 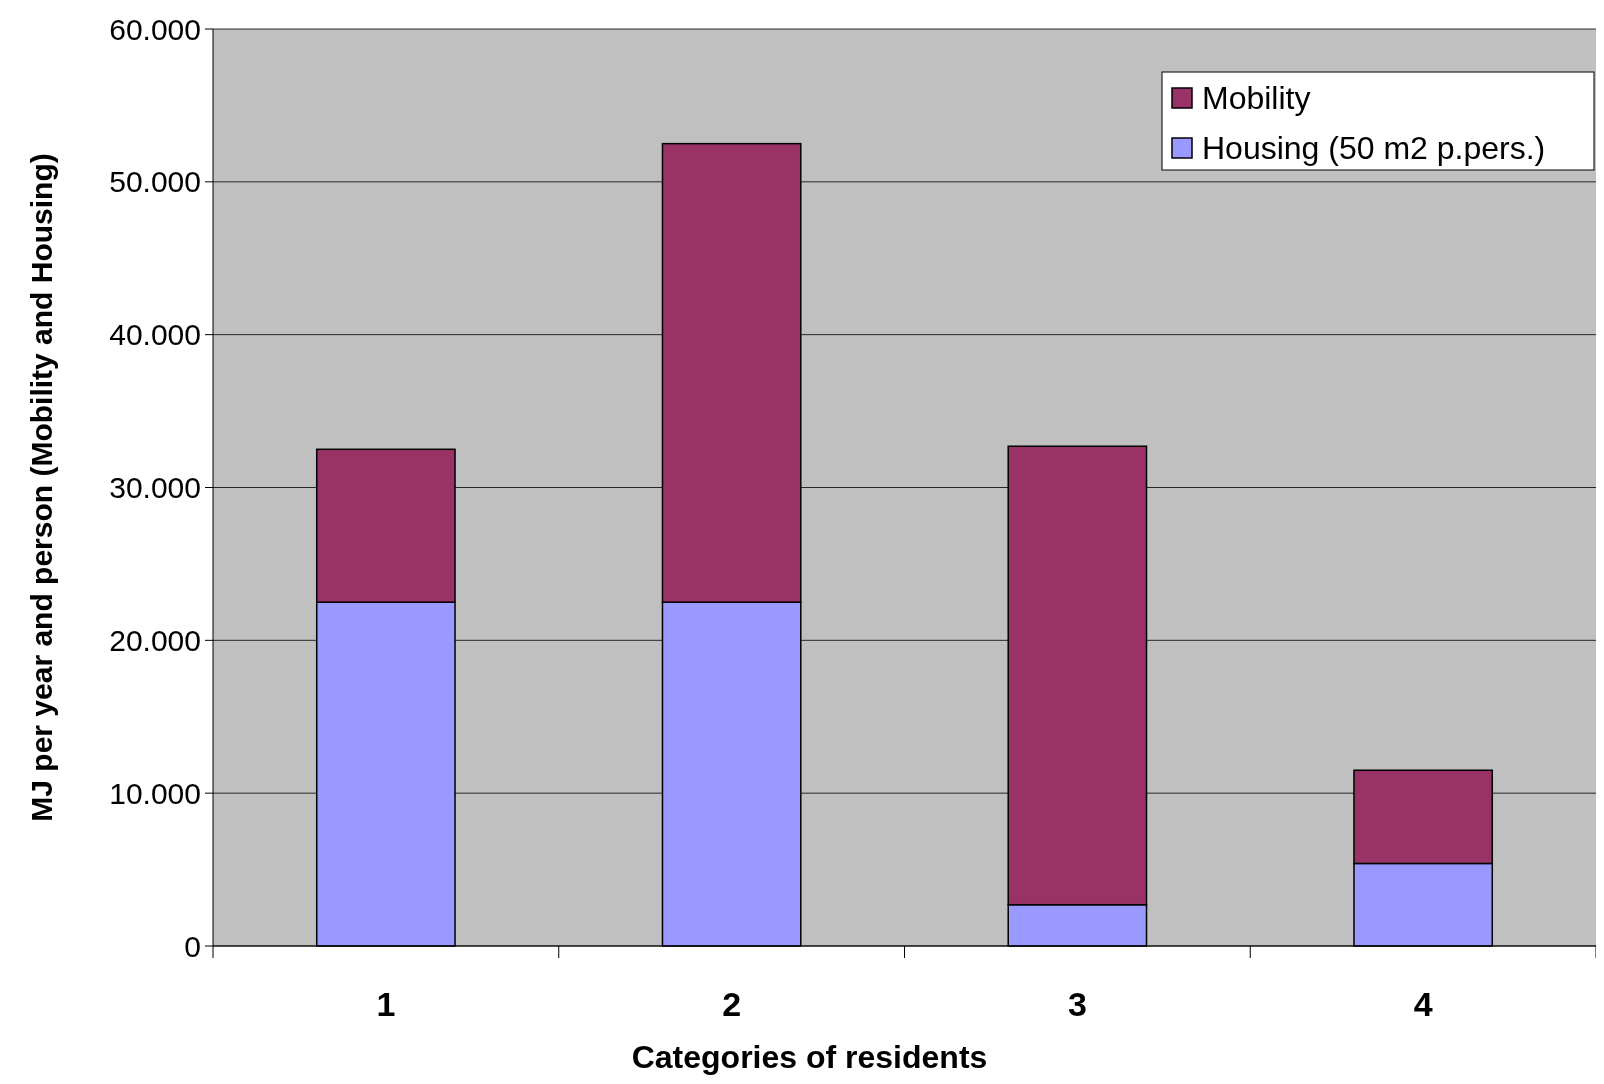 I want to click on x-tick-label: 2, so click(x=732, y=1004).